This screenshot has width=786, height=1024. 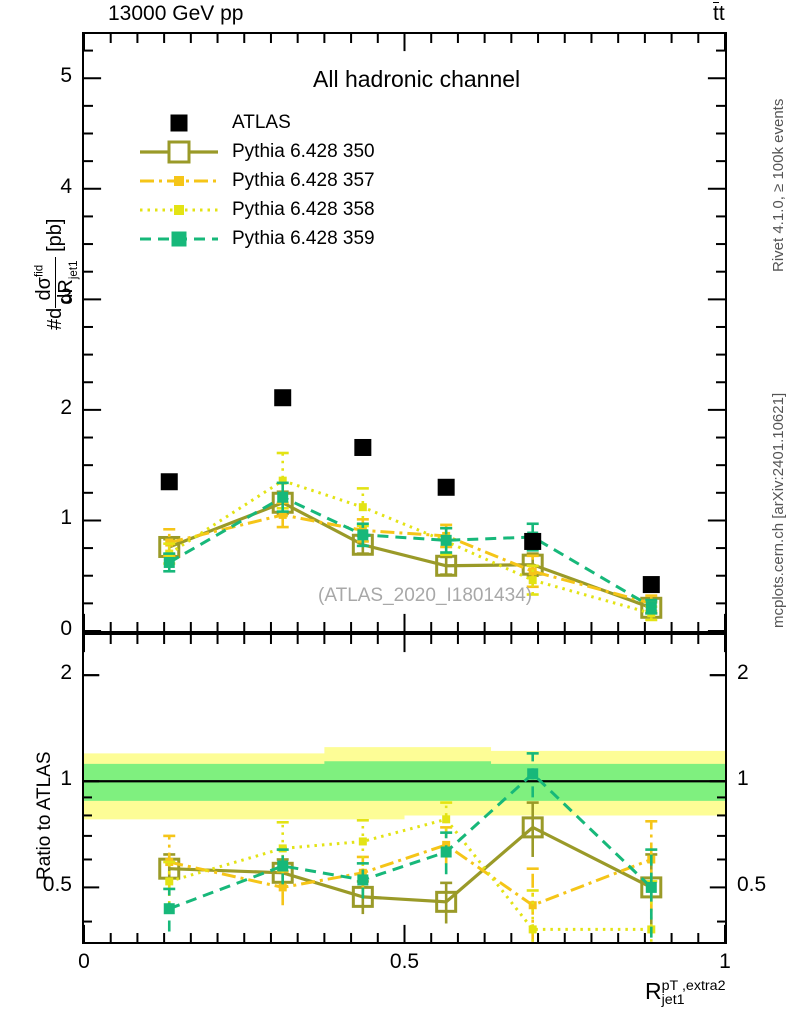 I want to click on x-axis-sup: pT ,extra2, so click(x=693, y=985).